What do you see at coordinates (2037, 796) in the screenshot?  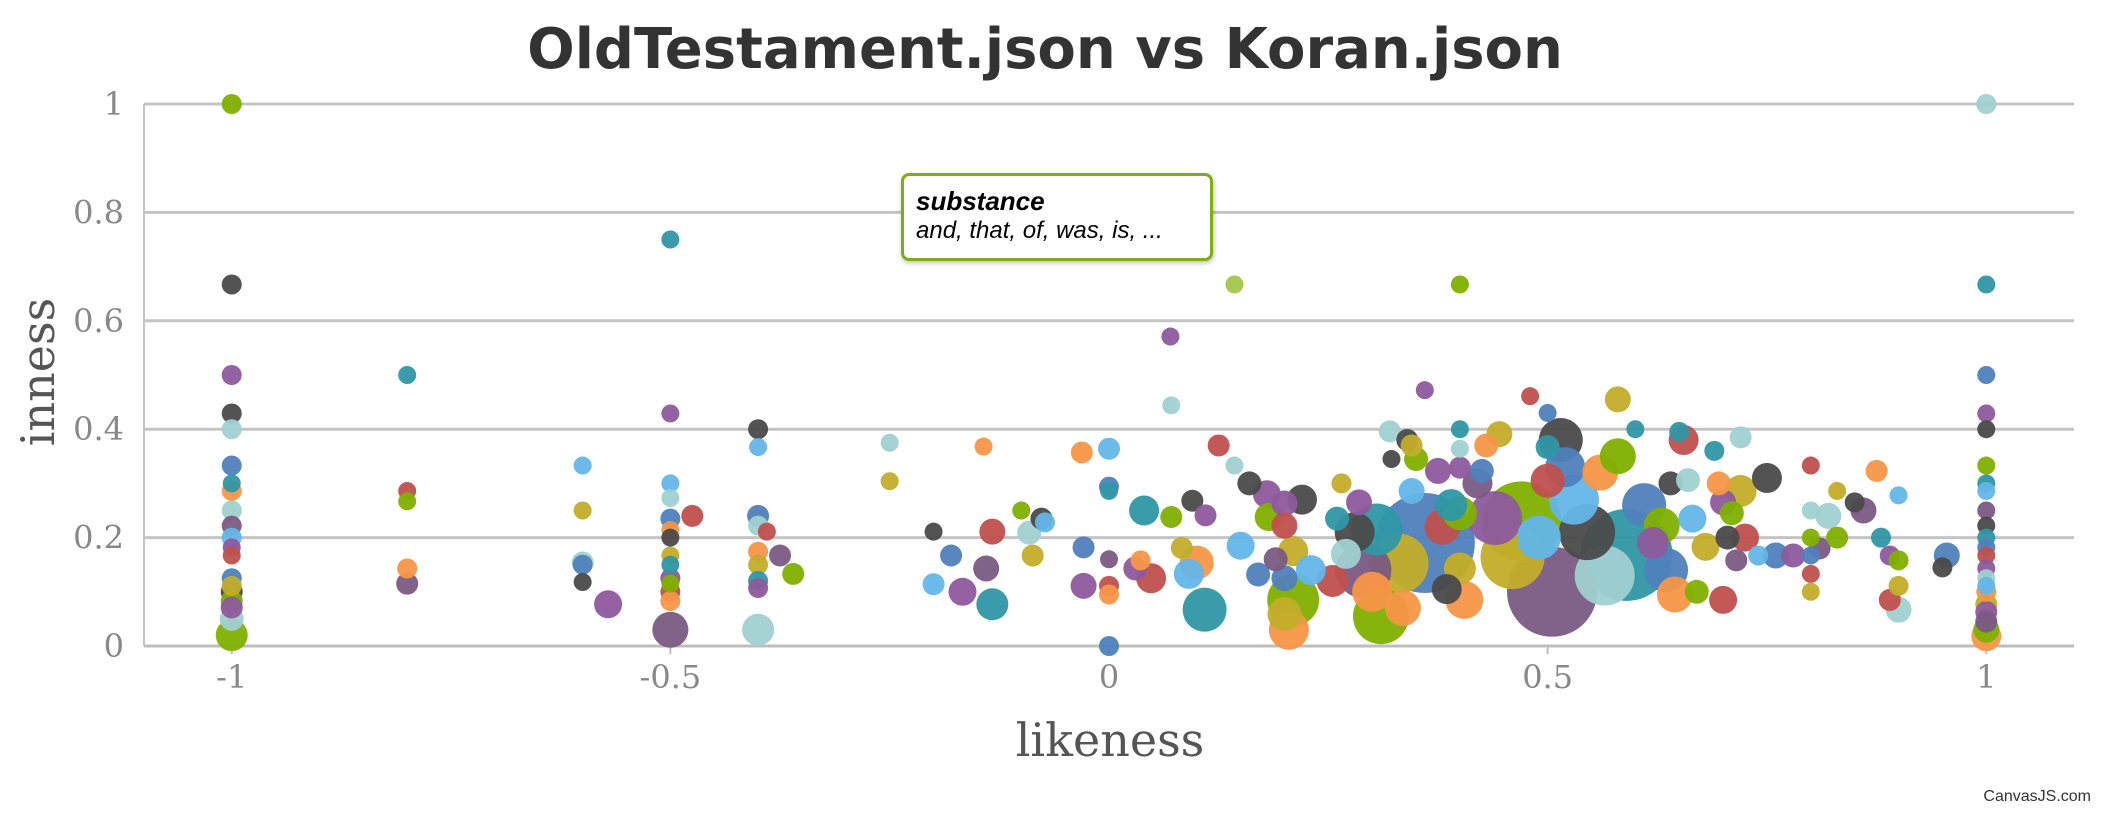 I see `credit-link: CanvasJS.com` at bounding box center [2037, 796].